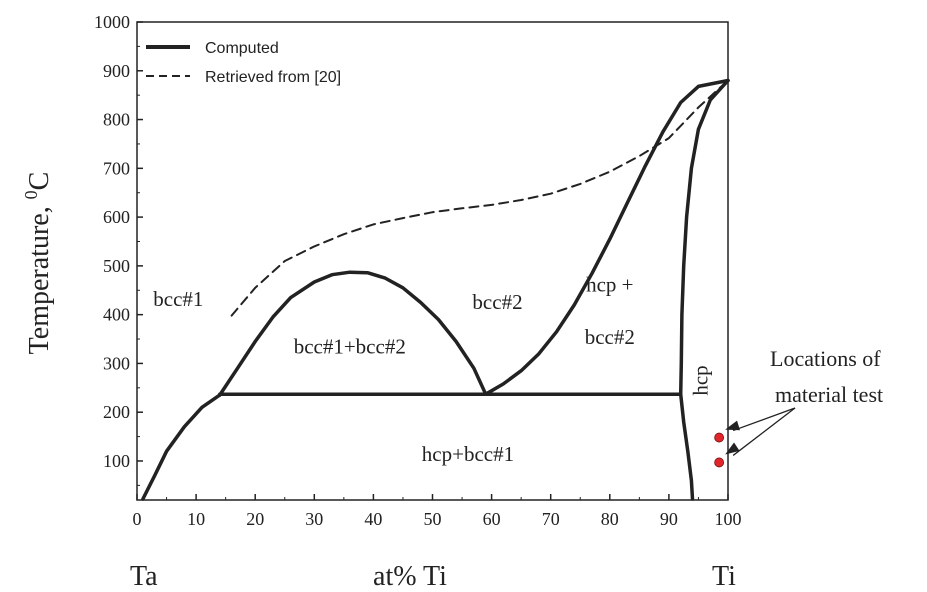 The width and height of the screenshot is (927, 592). What do you see at coordinates (410, 576) in the screenshot?
I see `x-axis-title: at% Ti` at bounding box center [410, 576].